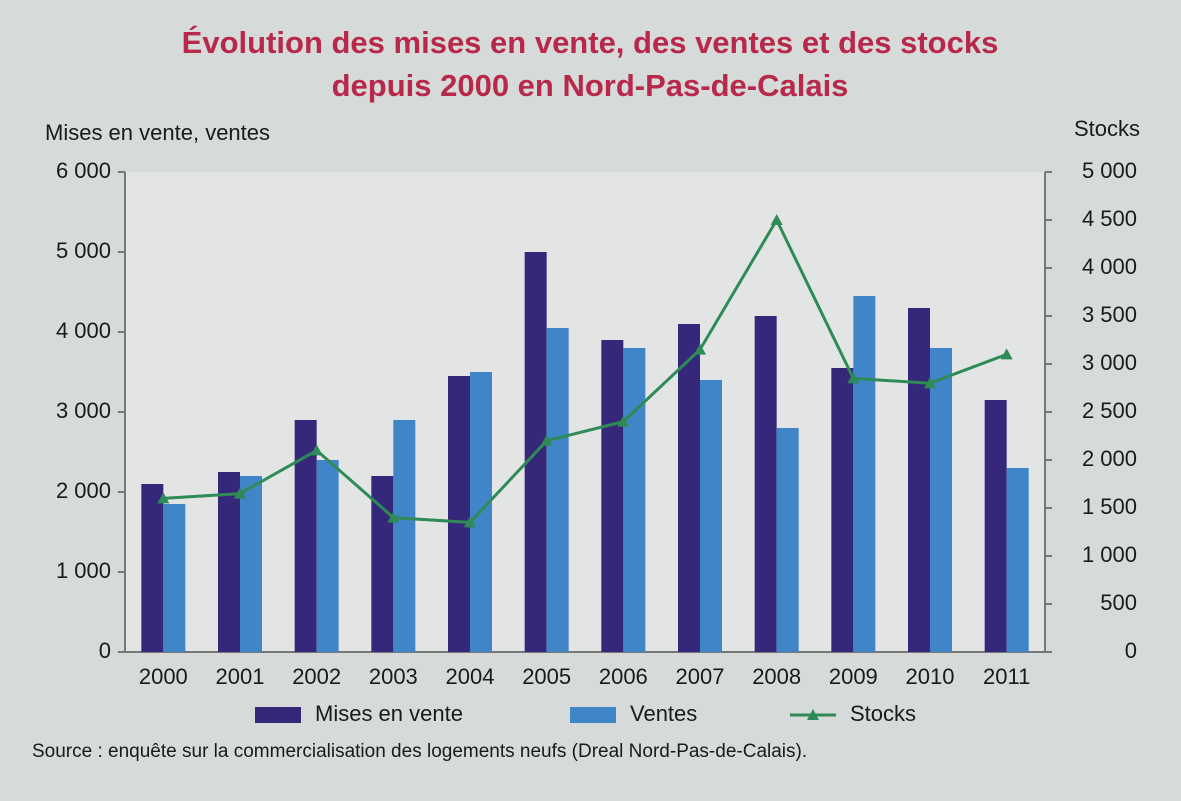 The height and width of the screenshot is (801, 1181). What do you see at coordinates (470, 676) in the screenshot?
I see `x-tick-label: 2004` at bounding box center [470, 676].